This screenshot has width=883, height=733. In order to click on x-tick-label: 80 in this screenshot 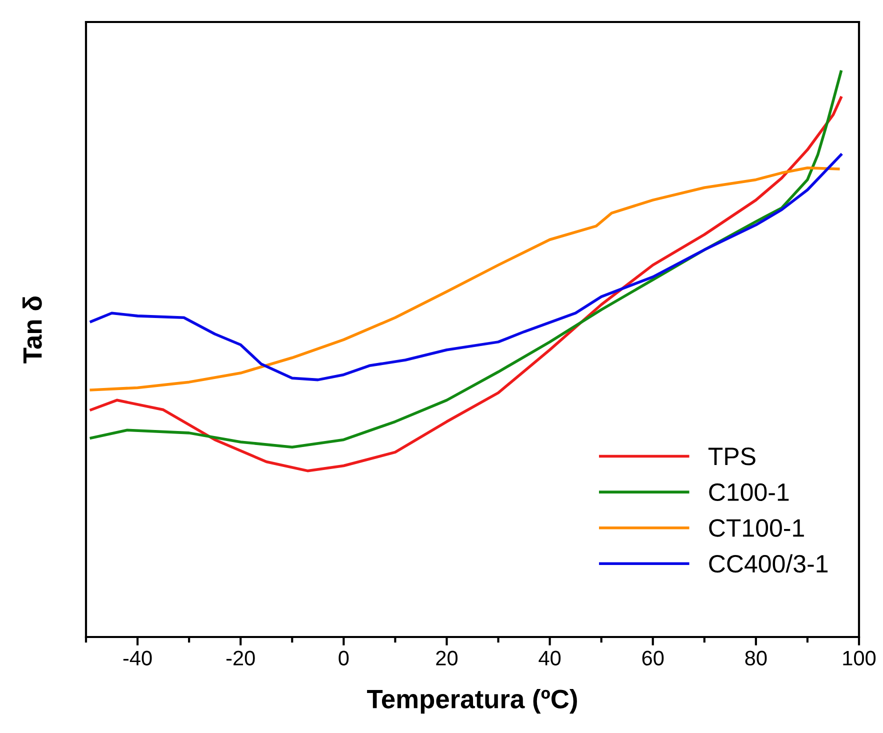, I will do `click(756, 658)`.